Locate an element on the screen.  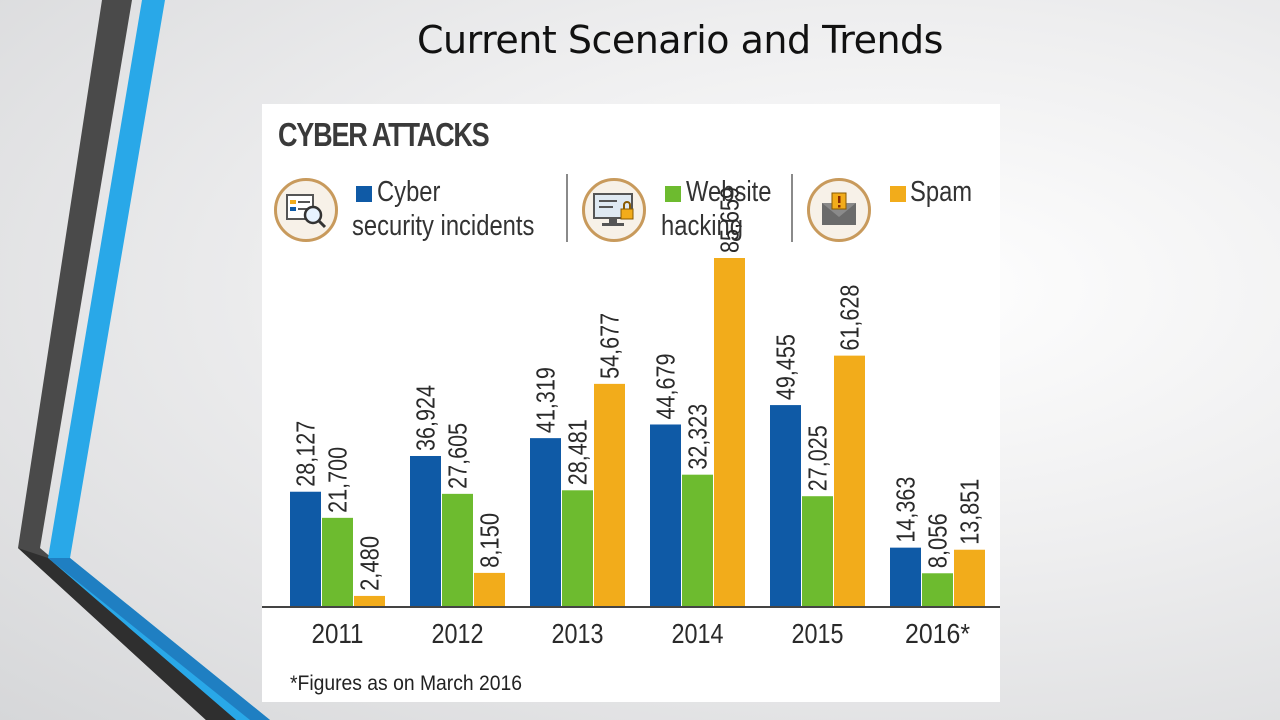
legend-swatch-cyber is located at coordinates (364, 194).